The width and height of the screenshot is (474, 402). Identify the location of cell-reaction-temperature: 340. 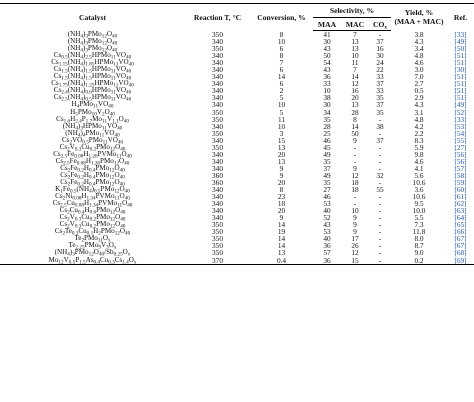
(217, 161).